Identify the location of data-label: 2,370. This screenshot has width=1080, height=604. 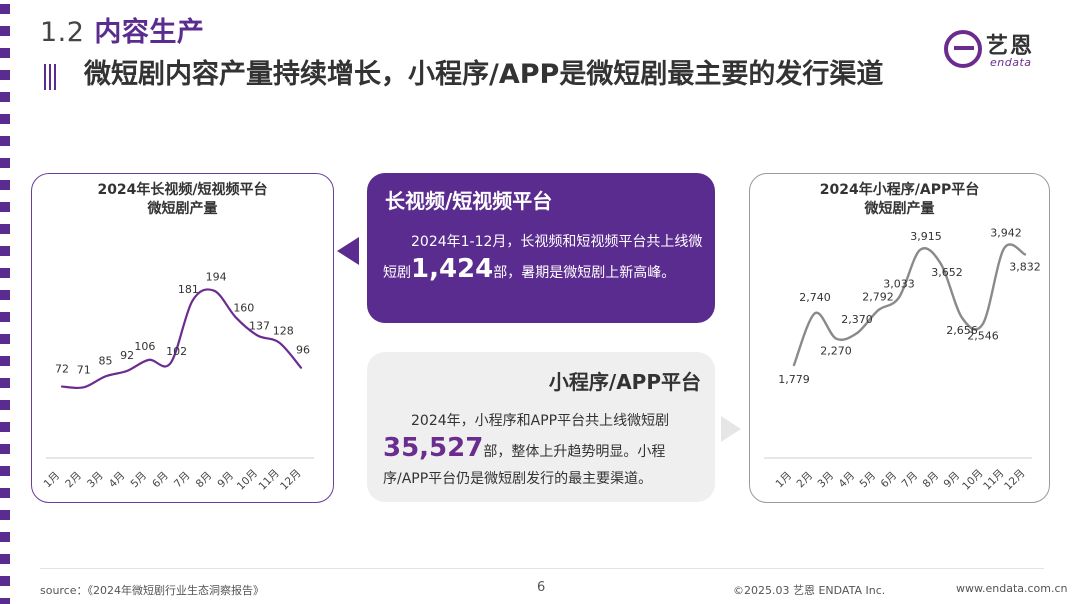
(857, 319).